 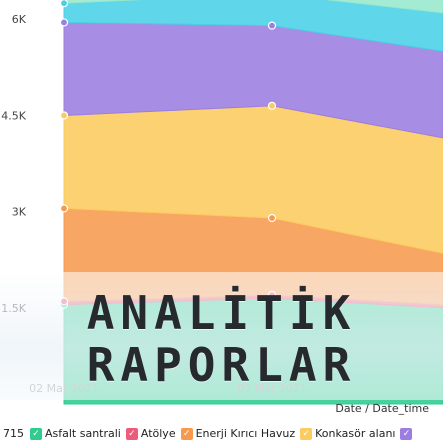 What do you see at coordinates (83, 433) in the screenshot?
I see `legend-label: Asfalt santrali` at bounding box center [83, 433].